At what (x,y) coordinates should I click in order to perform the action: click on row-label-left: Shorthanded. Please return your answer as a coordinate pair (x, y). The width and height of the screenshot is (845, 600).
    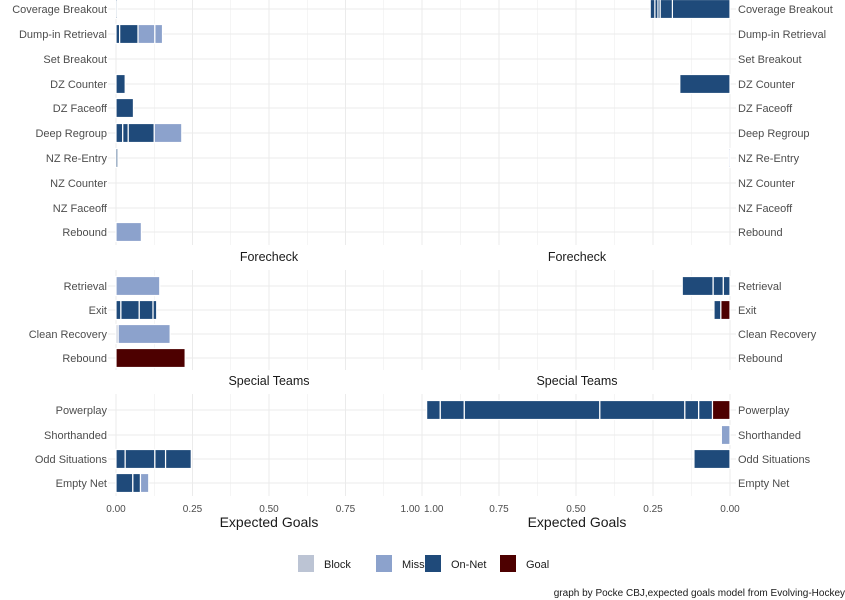
    Looking at the image, I should click on (75, 436).